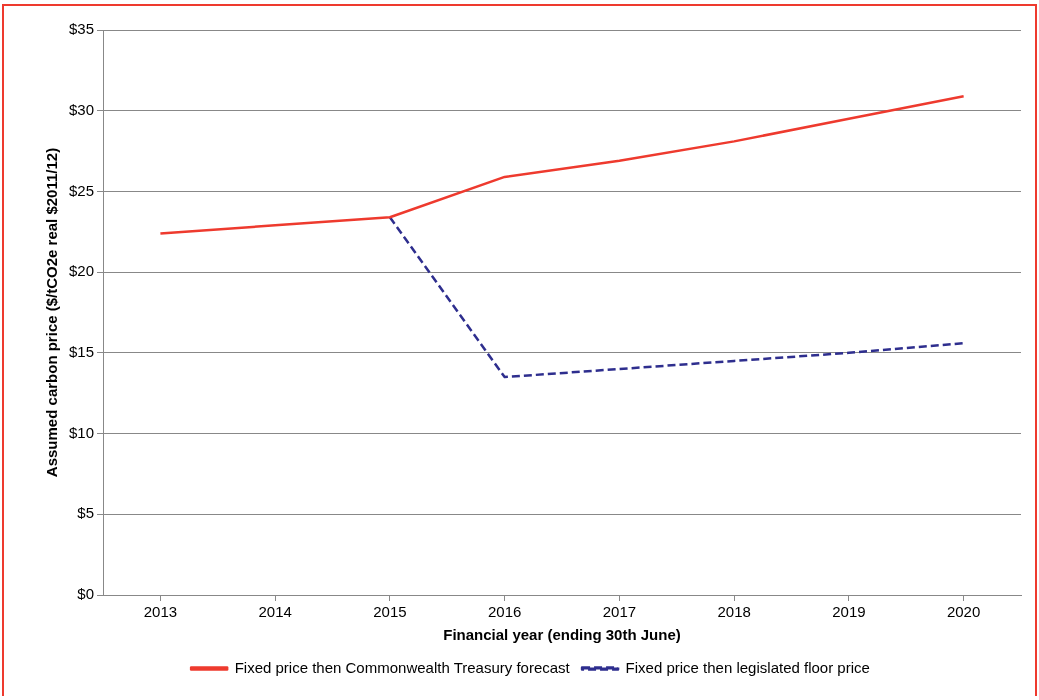  Describe the element at coordinates (390, 612) in the screenshot. I see `x-tick-label: 2015` at that location.